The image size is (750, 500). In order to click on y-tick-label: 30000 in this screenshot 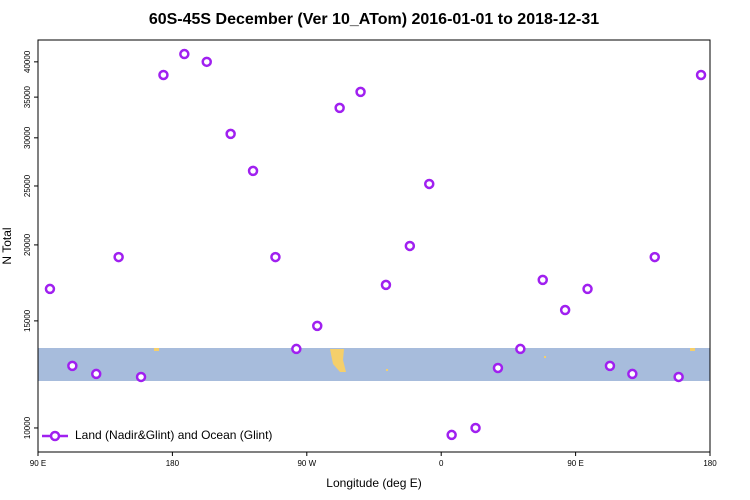, I will do `click(27, 137)`.